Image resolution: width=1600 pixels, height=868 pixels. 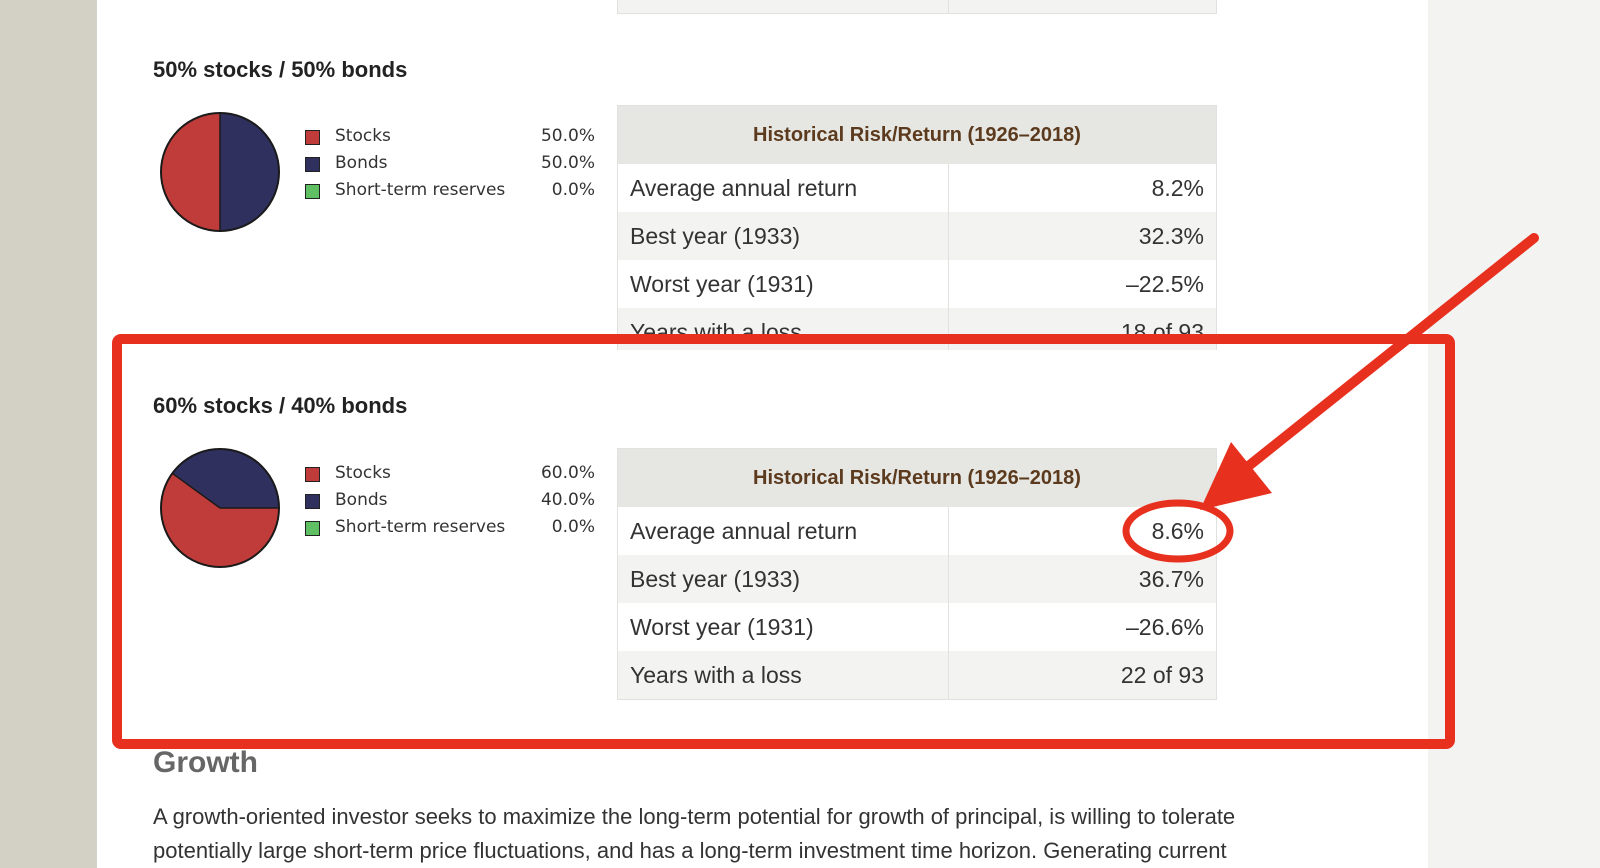 What do you see at coordinates (190, 172) in the screenshot?
I see `pie-slice-stocks` at bounding box center [190, 172].